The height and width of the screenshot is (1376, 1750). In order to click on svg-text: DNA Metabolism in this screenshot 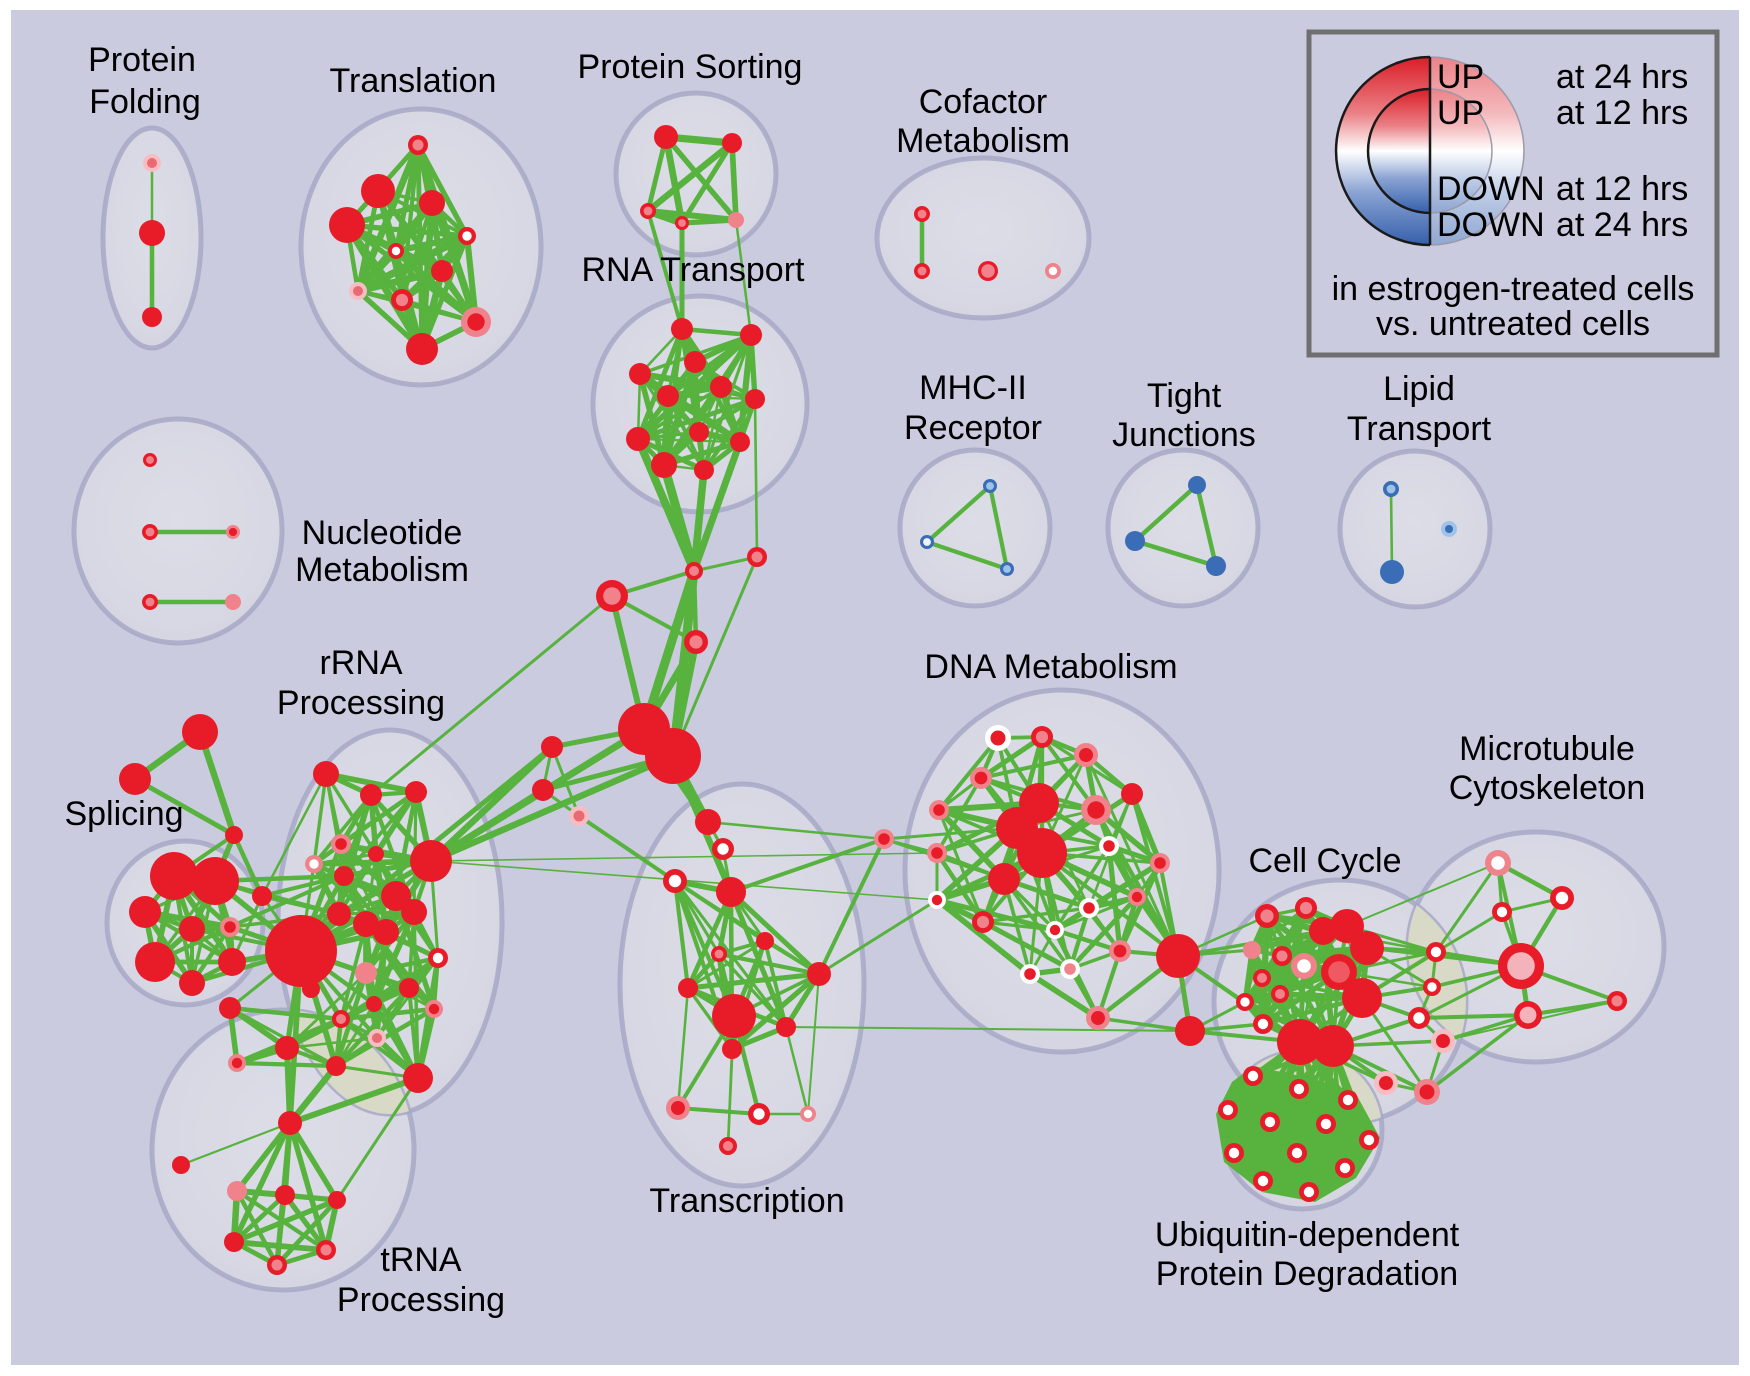, I will do `click(1050, 667)`.